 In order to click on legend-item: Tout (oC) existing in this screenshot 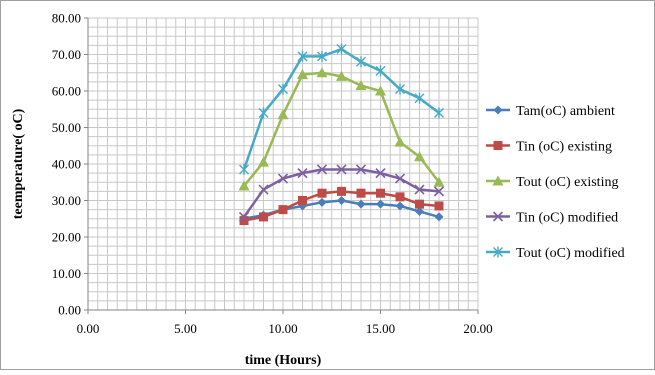, I will do `click(552, 182)`.